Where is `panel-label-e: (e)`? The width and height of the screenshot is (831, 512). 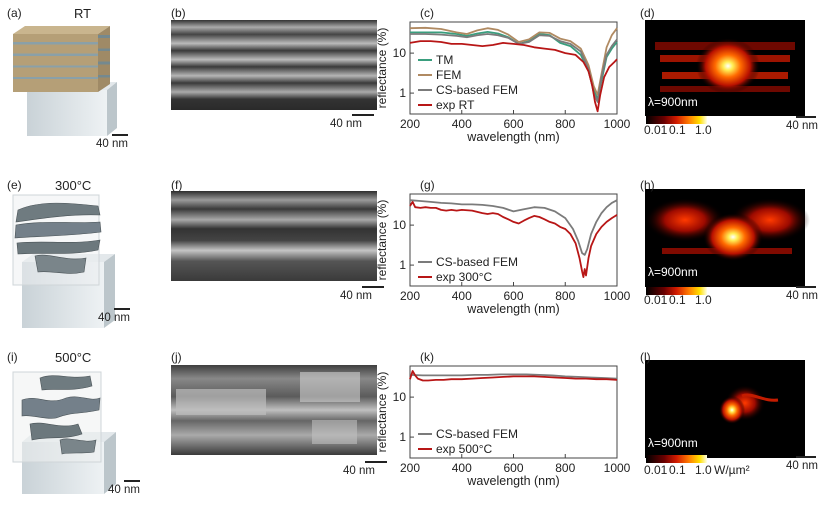 panel-label-e: (e) is located at coordinates (14, 185).